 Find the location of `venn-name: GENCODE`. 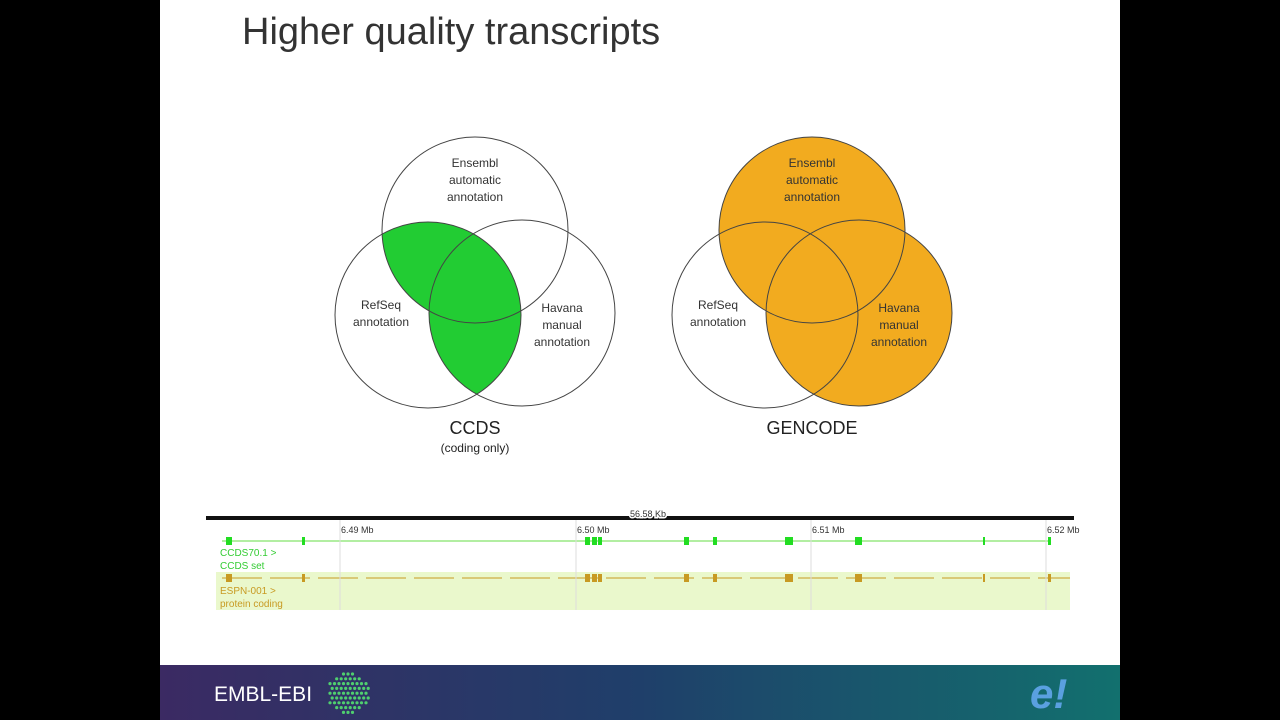

venn-name: GENCODE is located at coordinates (811, 428).